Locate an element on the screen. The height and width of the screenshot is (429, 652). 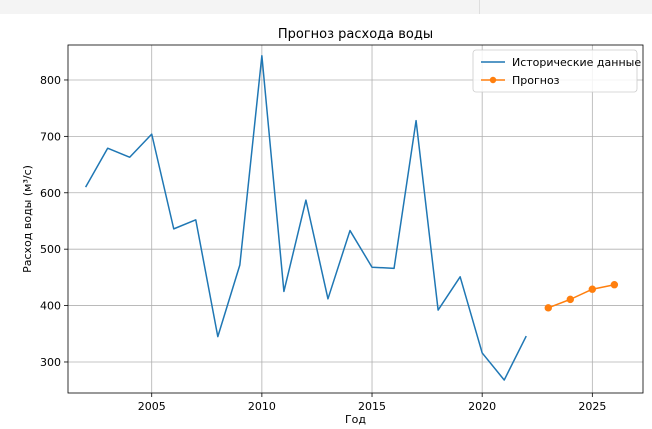
x-tick-label: 2010 is located at coordinates (262, 406).